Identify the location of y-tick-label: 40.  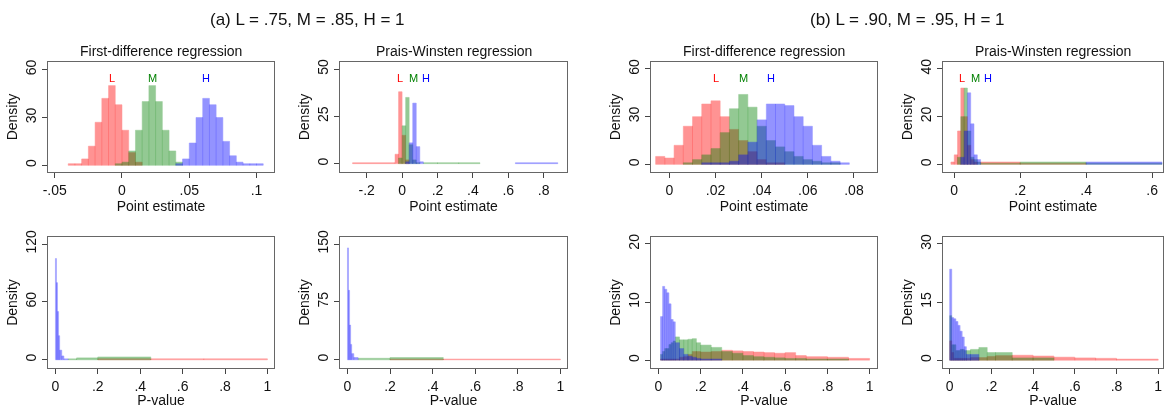
(926, 66).